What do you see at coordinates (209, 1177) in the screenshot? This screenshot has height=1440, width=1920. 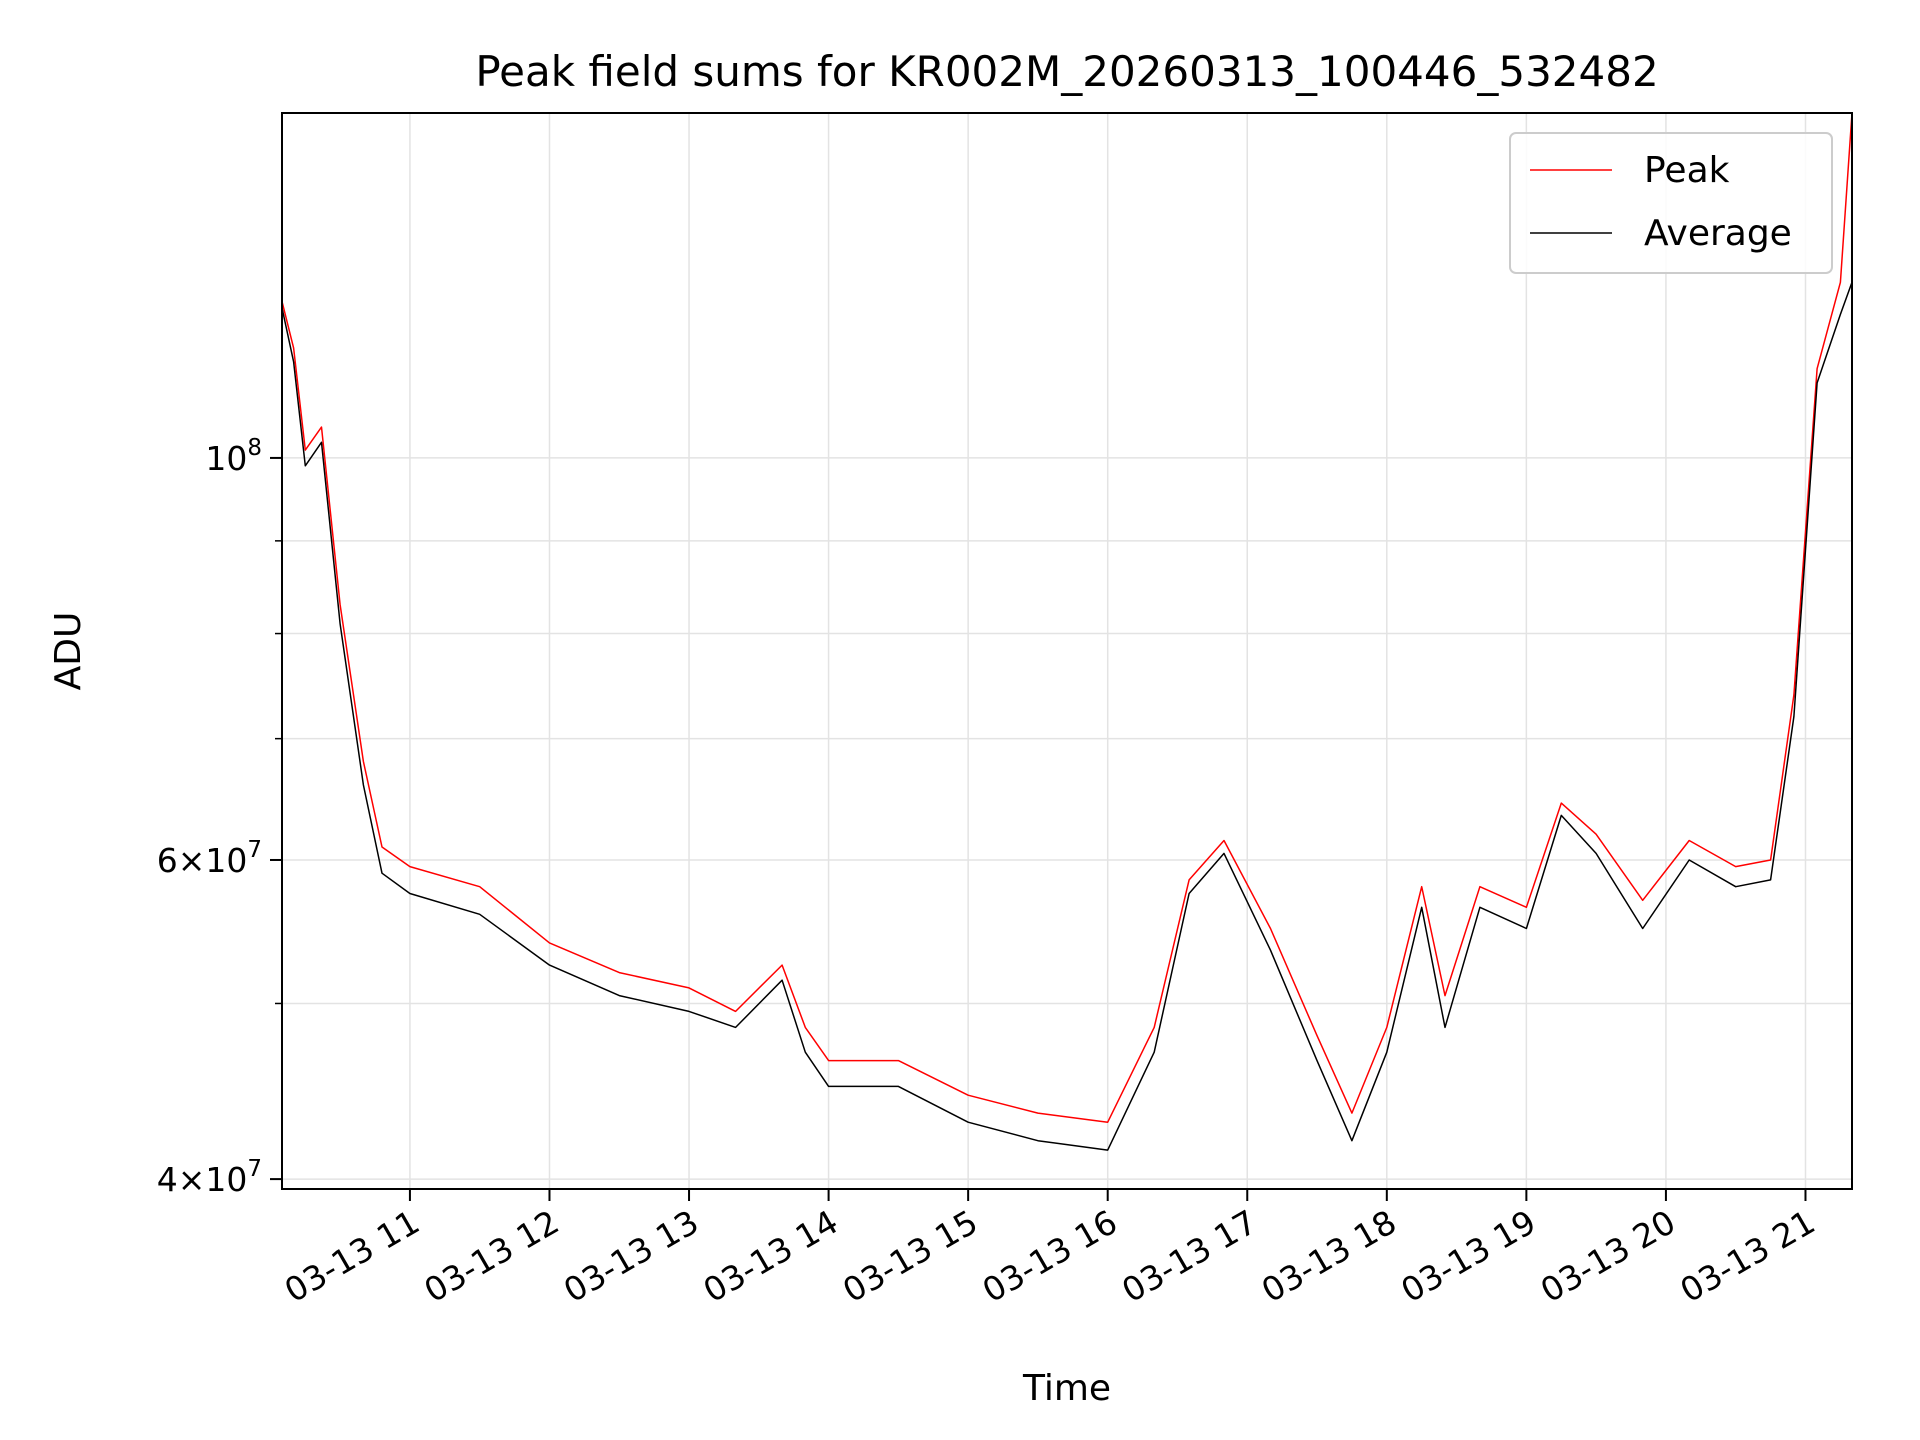 I see `y-tick-label: 4×107` at bounding box center [209, 1177].